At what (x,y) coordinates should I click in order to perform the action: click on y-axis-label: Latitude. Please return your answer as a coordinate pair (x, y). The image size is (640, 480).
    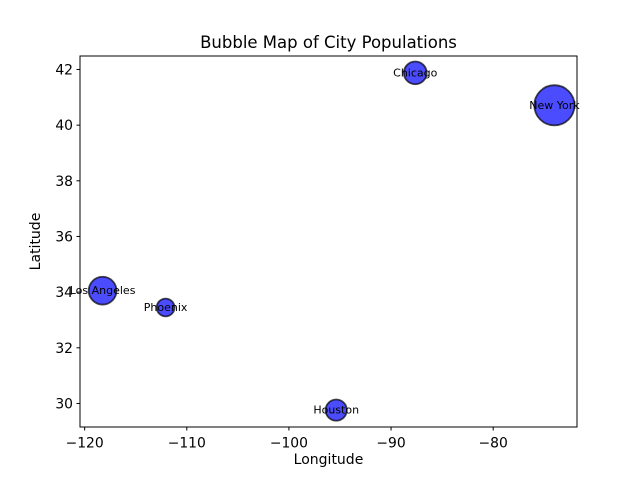
    Looking at the image, I should click on (36, 242).